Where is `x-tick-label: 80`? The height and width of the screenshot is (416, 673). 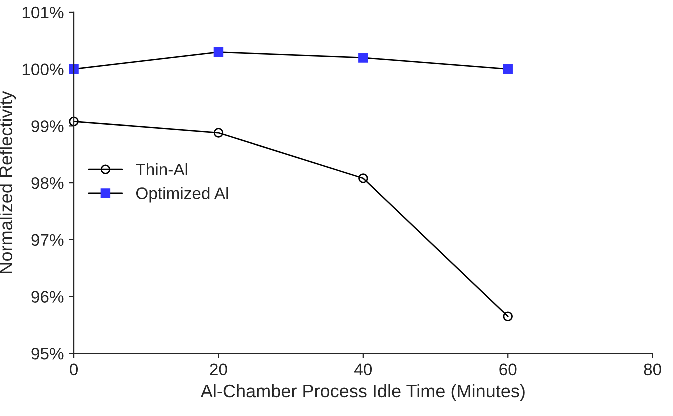 x-tick-label: 80 is located at coordinates (653, 370).